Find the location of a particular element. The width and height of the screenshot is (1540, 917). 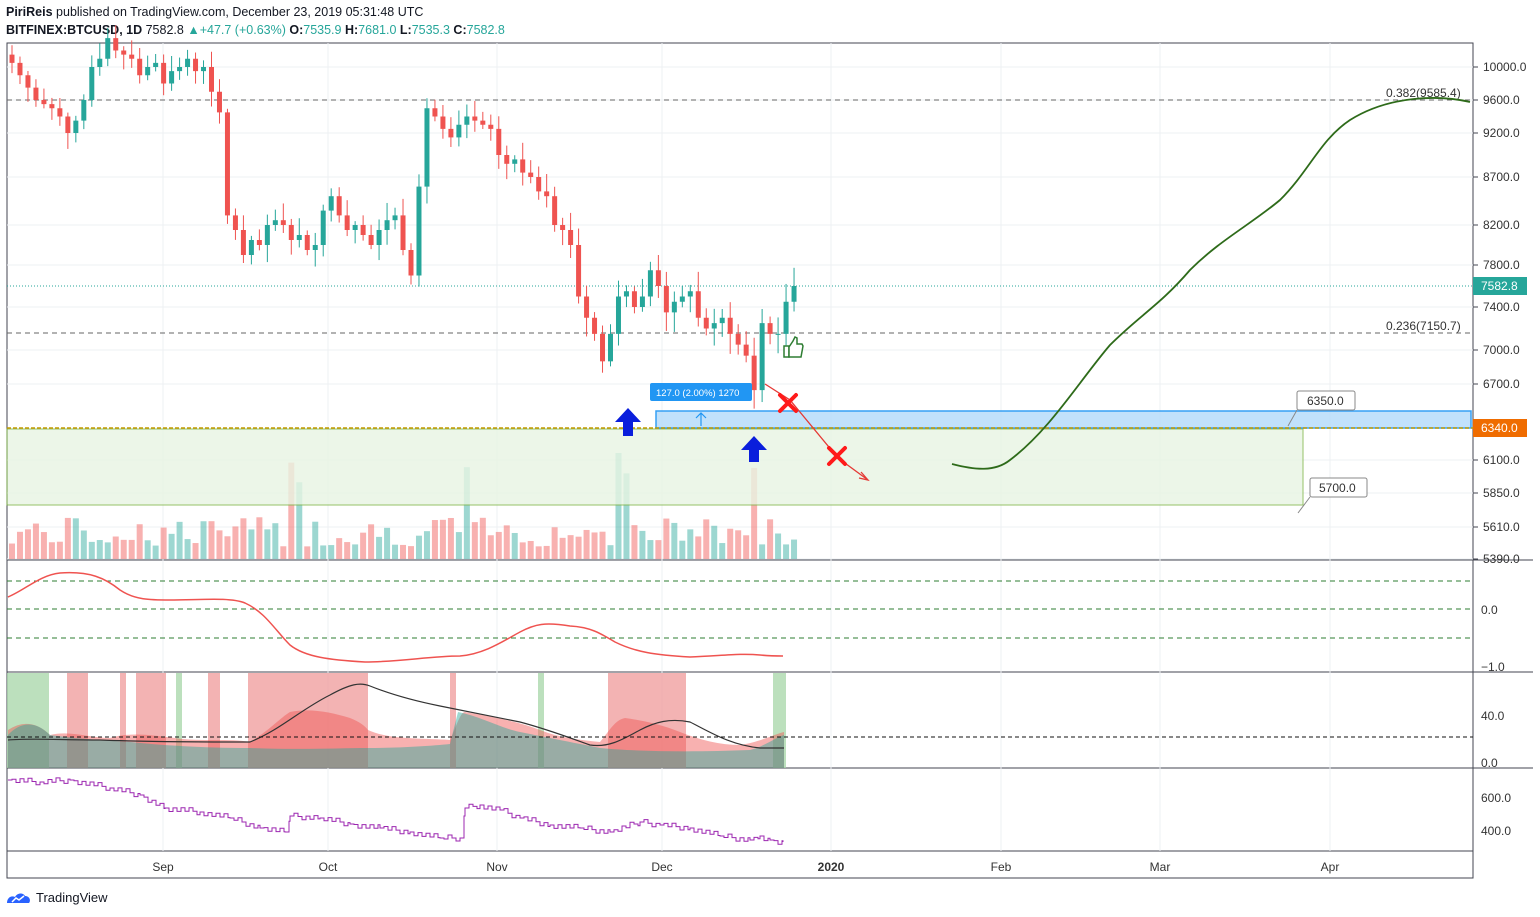

dmi-minus-area is located at coordinates (396, 739).